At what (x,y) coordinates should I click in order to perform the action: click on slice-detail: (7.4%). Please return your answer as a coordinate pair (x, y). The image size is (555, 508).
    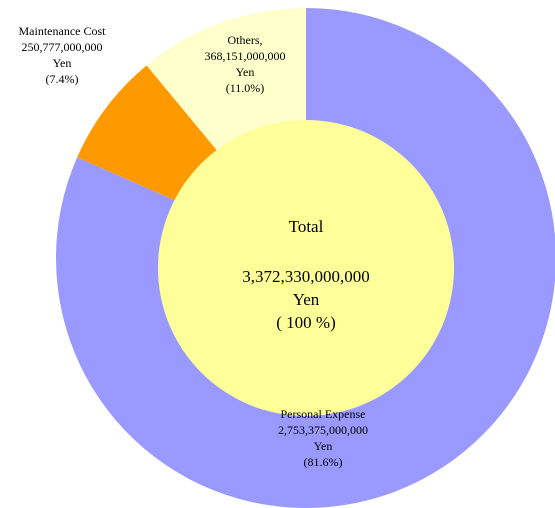
    Looking at the image, I should click on (62, 79).